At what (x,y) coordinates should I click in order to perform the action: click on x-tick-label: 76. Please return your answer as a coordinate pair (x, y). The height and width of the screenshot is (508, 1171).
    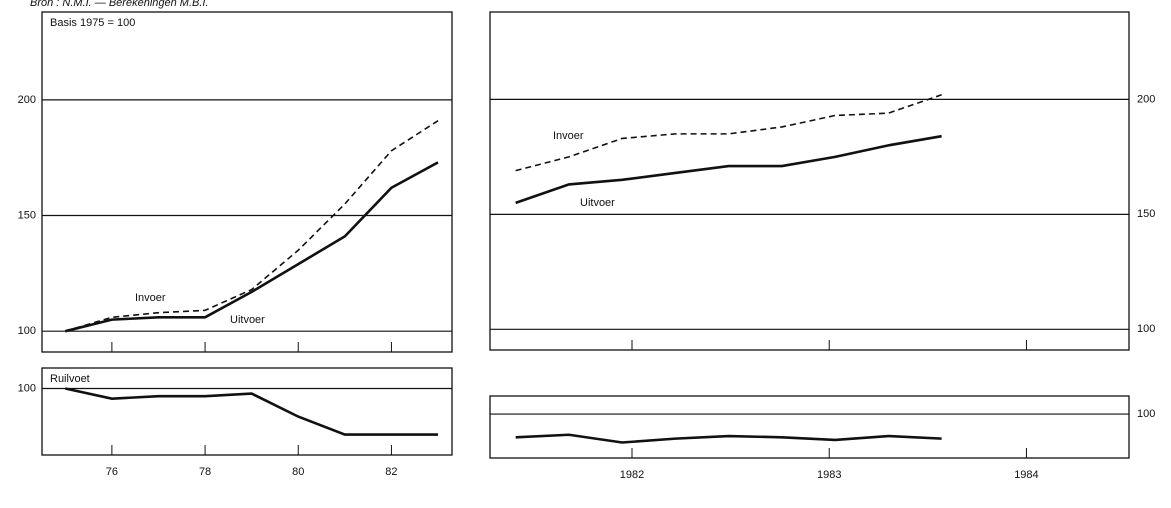
    Looking at the image, I should click on (112, 472).